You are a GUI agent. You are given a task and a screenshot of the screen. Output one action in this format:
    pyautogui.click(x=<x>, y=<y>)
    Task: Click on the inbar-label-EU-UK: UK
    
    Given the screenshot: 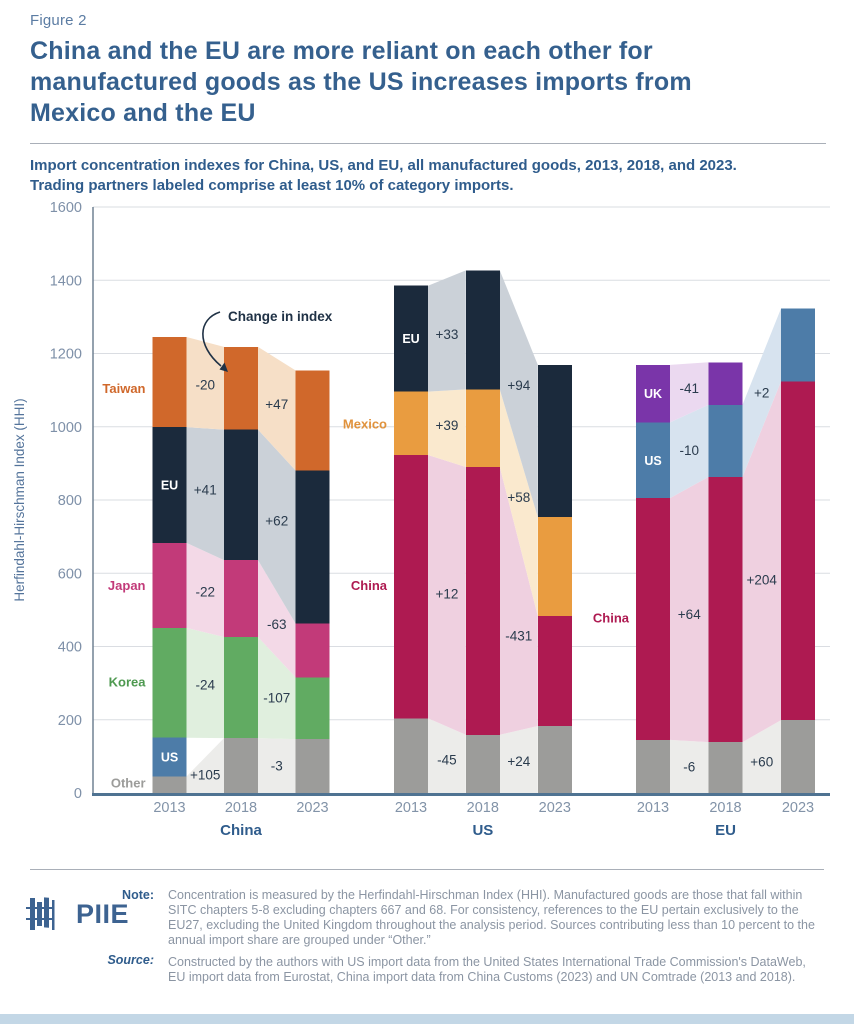 What is the action you would take?
    pyautogui.click(x=653, y=394)
    